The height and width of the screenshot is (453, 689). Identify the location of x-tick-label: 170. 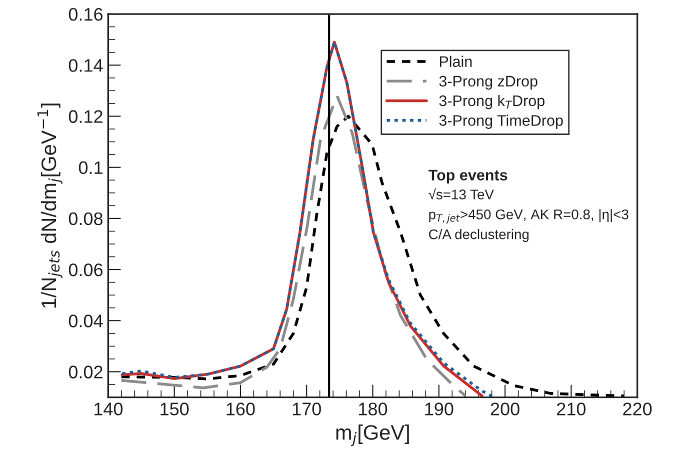
(306, 409).